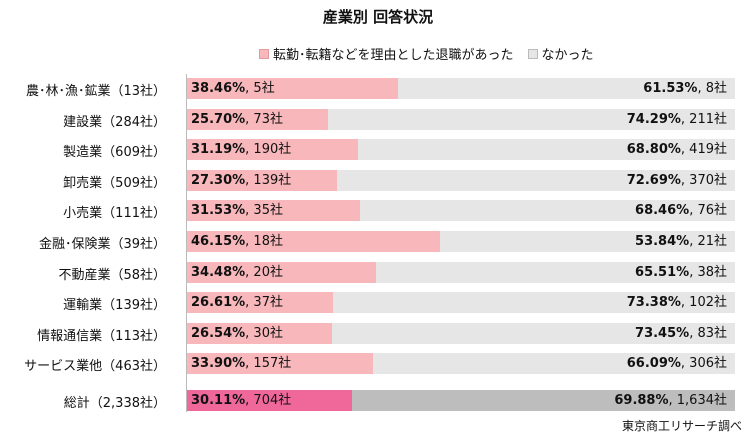 This screenshot has height=444, width=756. What do you see at coordinates (681, 241) in the screenshot?
I see `data-label-series-2: 53.84%, 21社` at bounding box center [681, 241].